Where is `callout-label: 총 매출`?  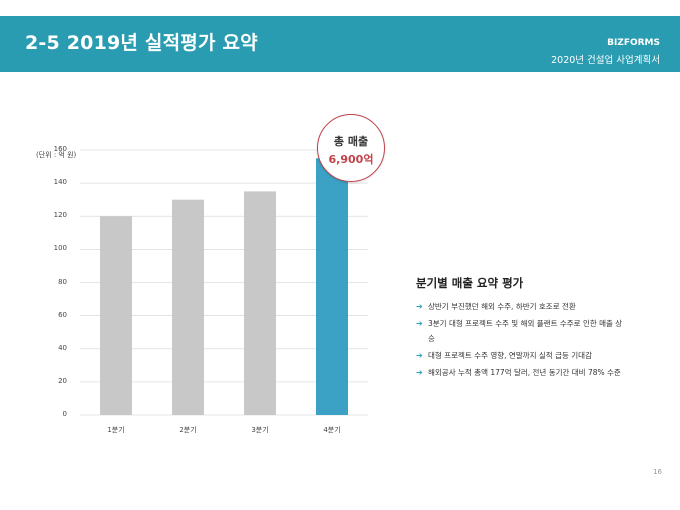
callout-label: 총 매출 is located at coordinates (351, 141).